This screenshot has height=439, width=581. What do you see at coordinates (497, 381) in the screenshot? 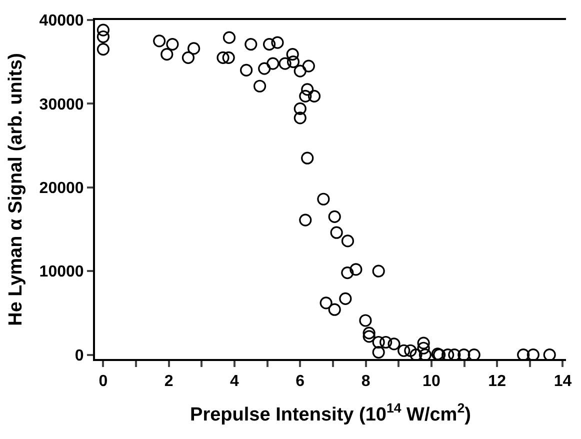
I see `x-tick-label: 12` at bounding box center [497, 381].